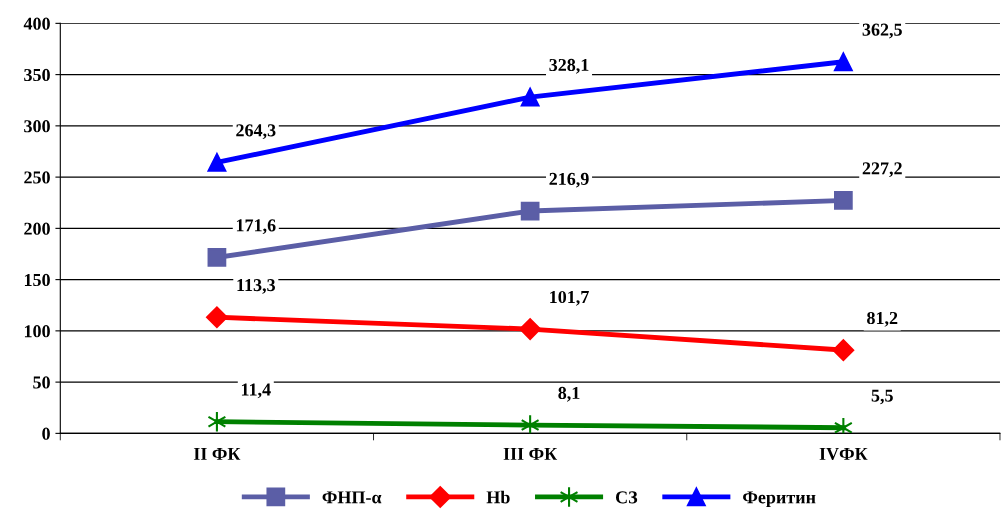 The height and width of the screenshot is (519, 1005). I want to click on data-label: 171,6, so click(256, 227).